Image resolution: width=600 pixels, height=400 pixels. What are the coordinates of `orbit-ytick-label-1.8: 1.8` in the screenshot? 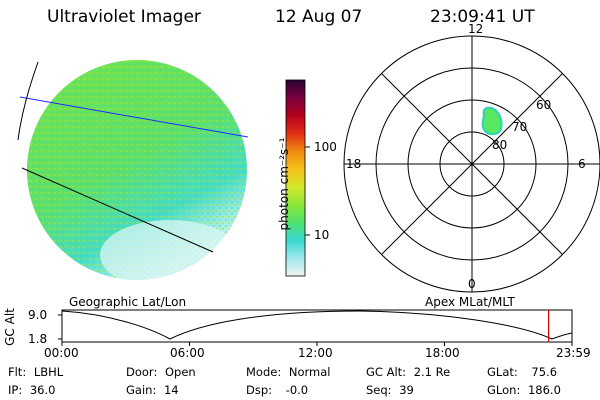 It's located at (38, 339).